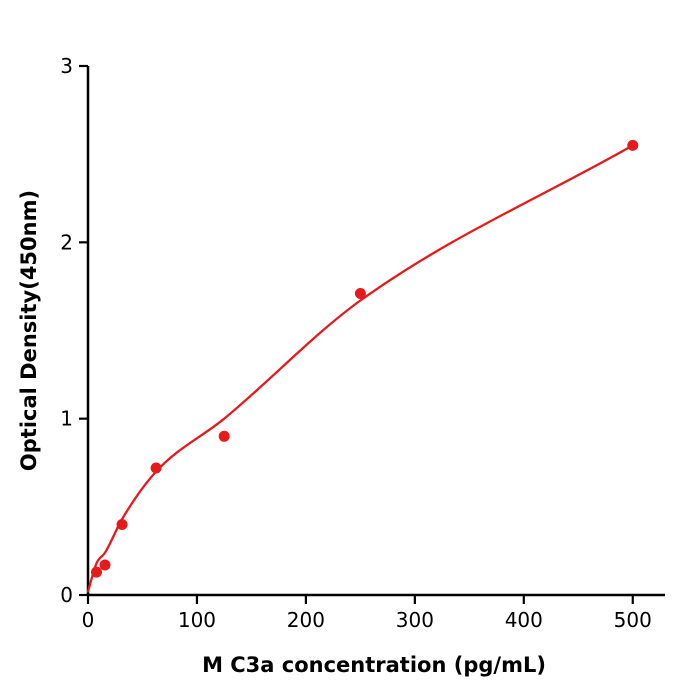 The height and width of the screenshot is (700, 700). I want to click on y-tick-label: 1, so click(66, 419).